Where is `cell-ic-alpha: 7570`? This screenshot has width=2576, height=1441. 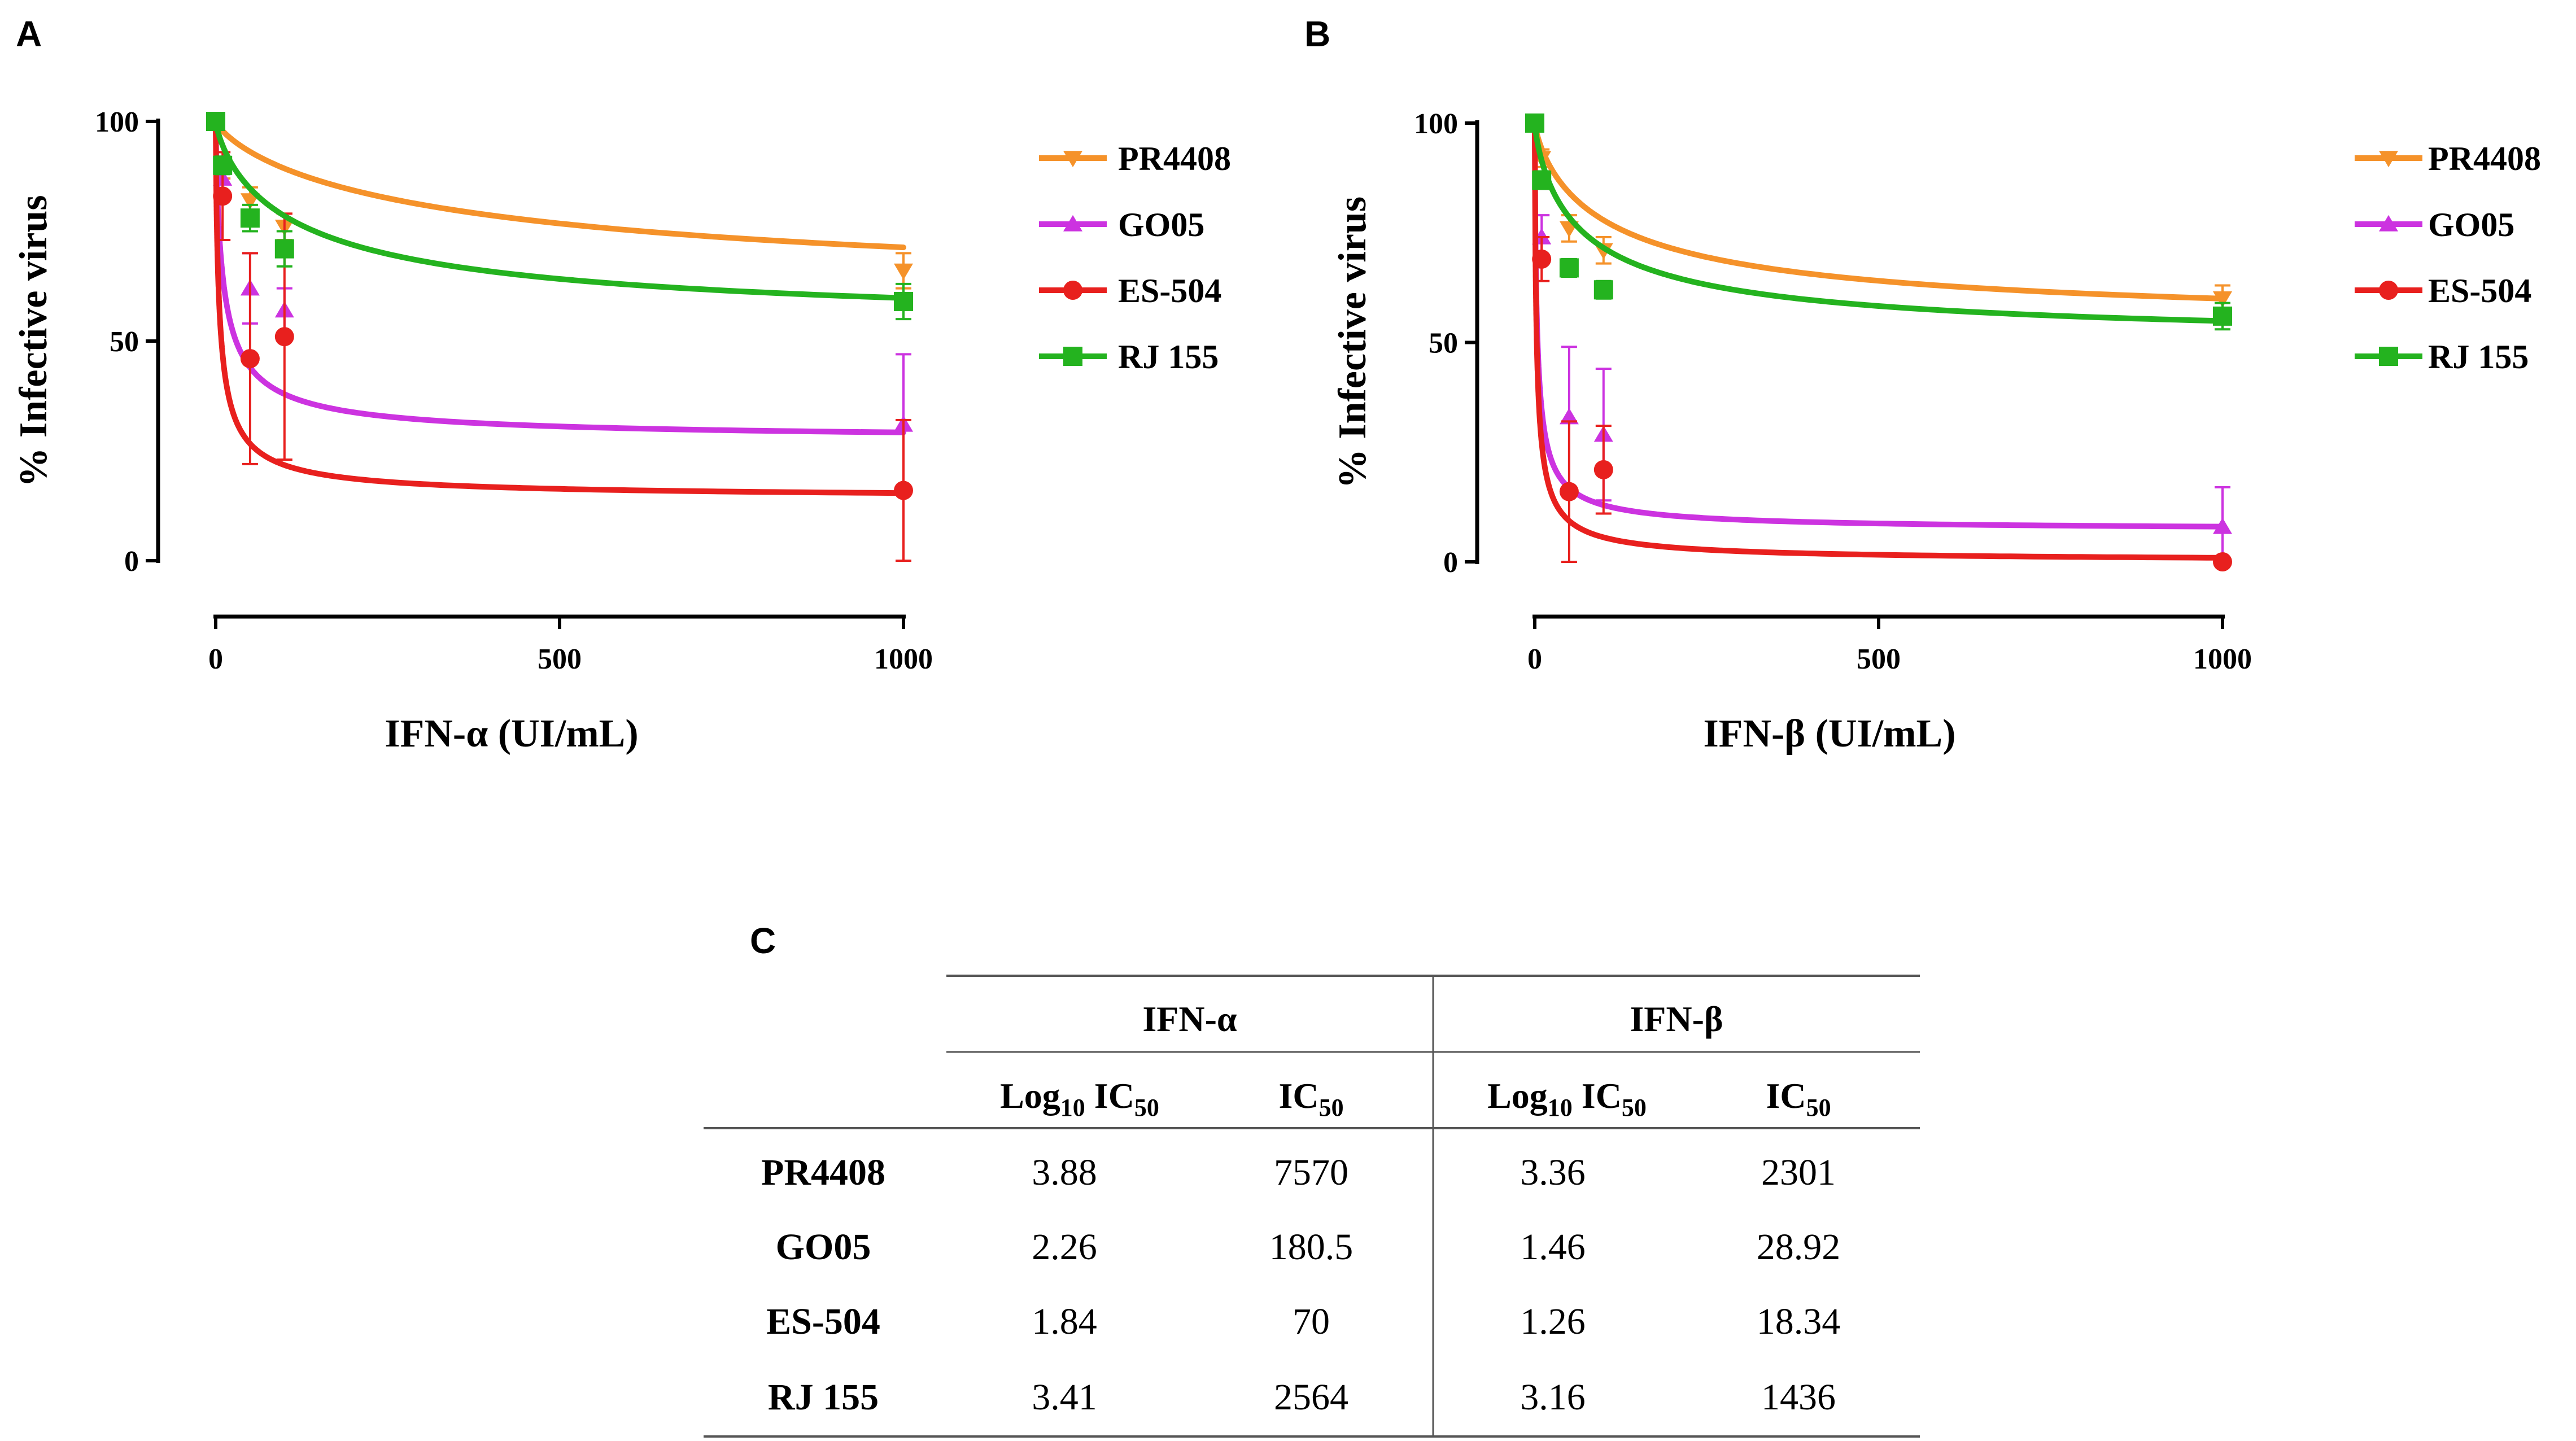 cell-ic-alpha: 7570 is located at coordinates (1311, 1172).